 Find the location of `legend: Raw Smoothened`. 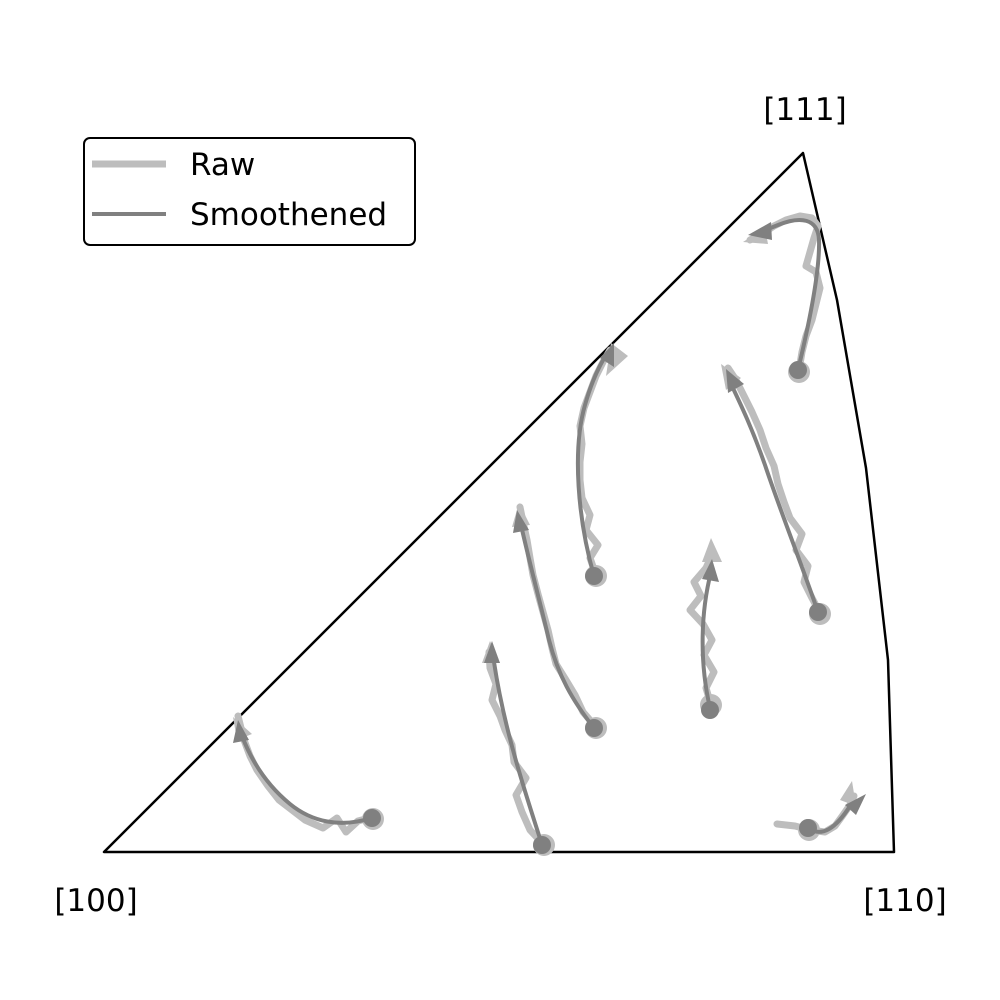

legend: Raw Smoothened is located at coordinates (249, 191).